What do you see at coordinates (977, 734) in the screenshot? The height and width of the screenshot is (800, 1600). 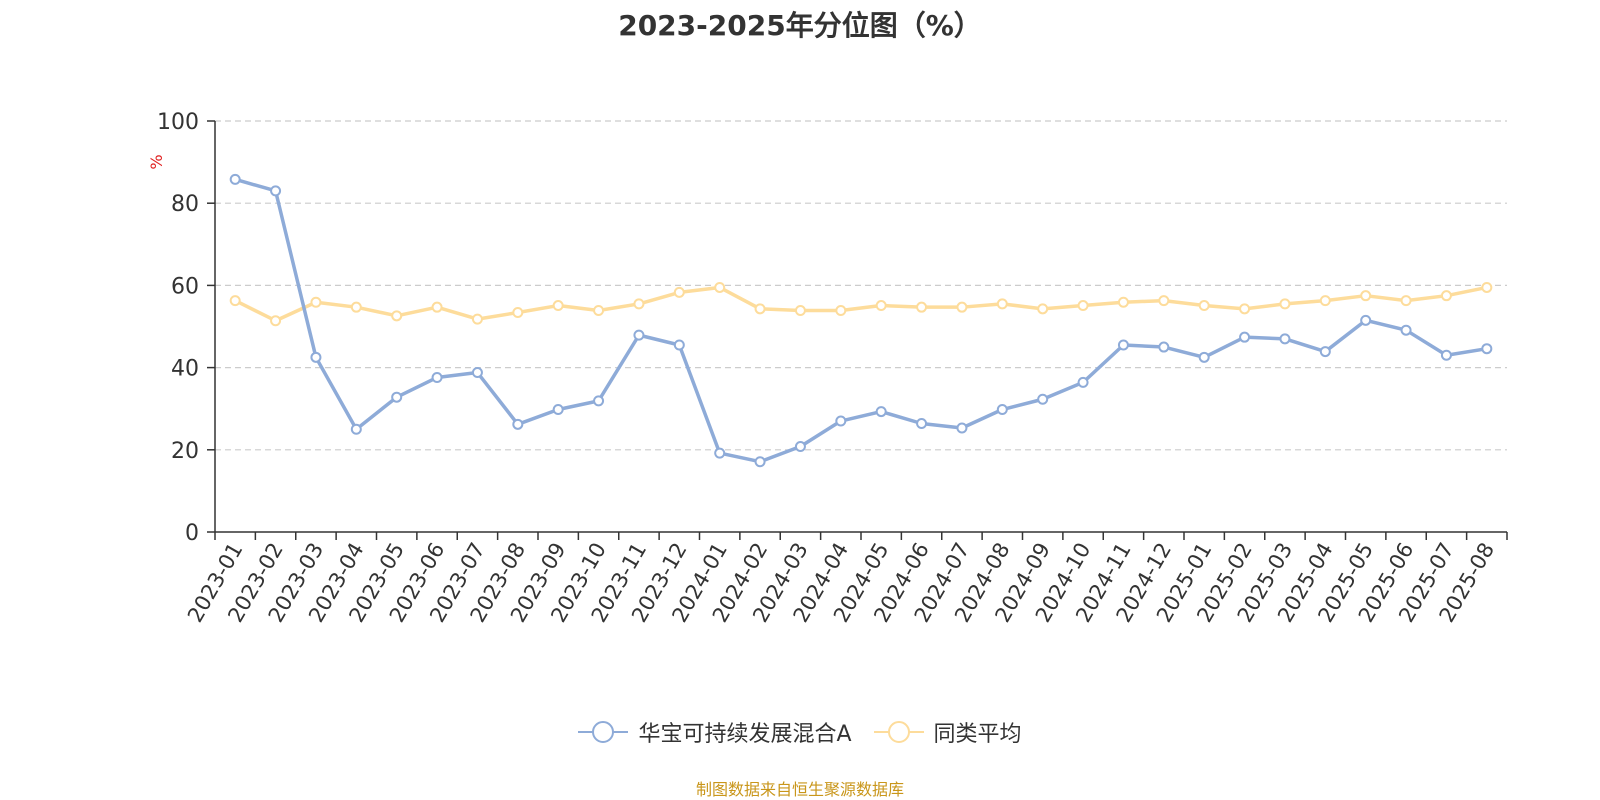 I see `legend-label-average: 同类平均` at bounding box center [977, 734].